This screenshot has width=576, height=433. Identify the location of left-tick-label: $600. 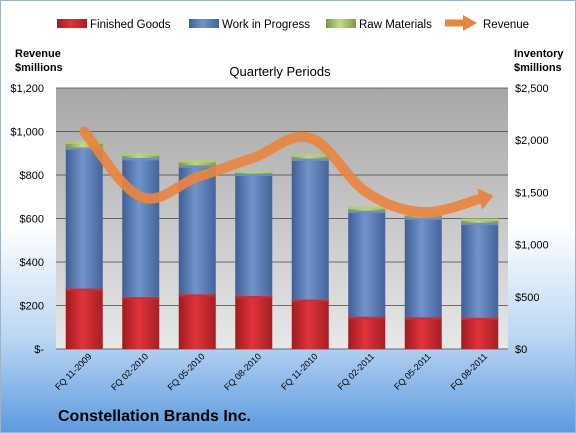
(32, 220).